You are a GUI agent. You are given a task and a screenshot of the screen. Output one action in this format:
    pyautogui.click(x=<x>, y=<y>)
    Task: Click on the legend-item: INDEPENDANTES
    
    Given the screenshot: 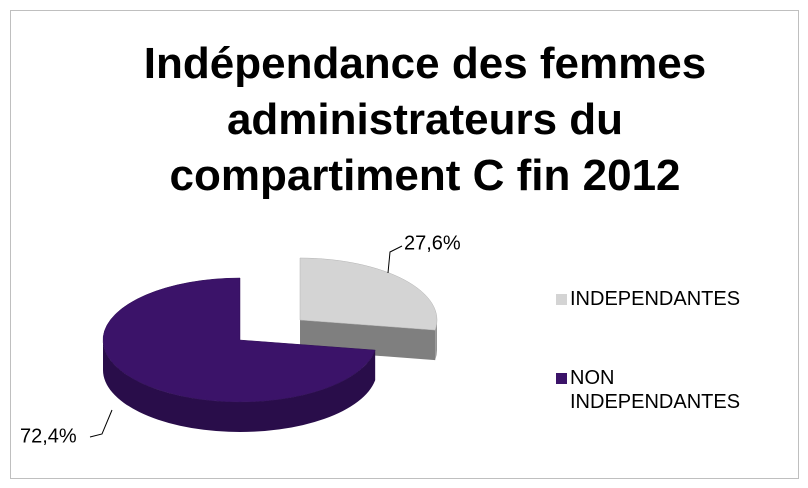 What is the action you would take?
    pyautogui.click(x=673, y=299)
    